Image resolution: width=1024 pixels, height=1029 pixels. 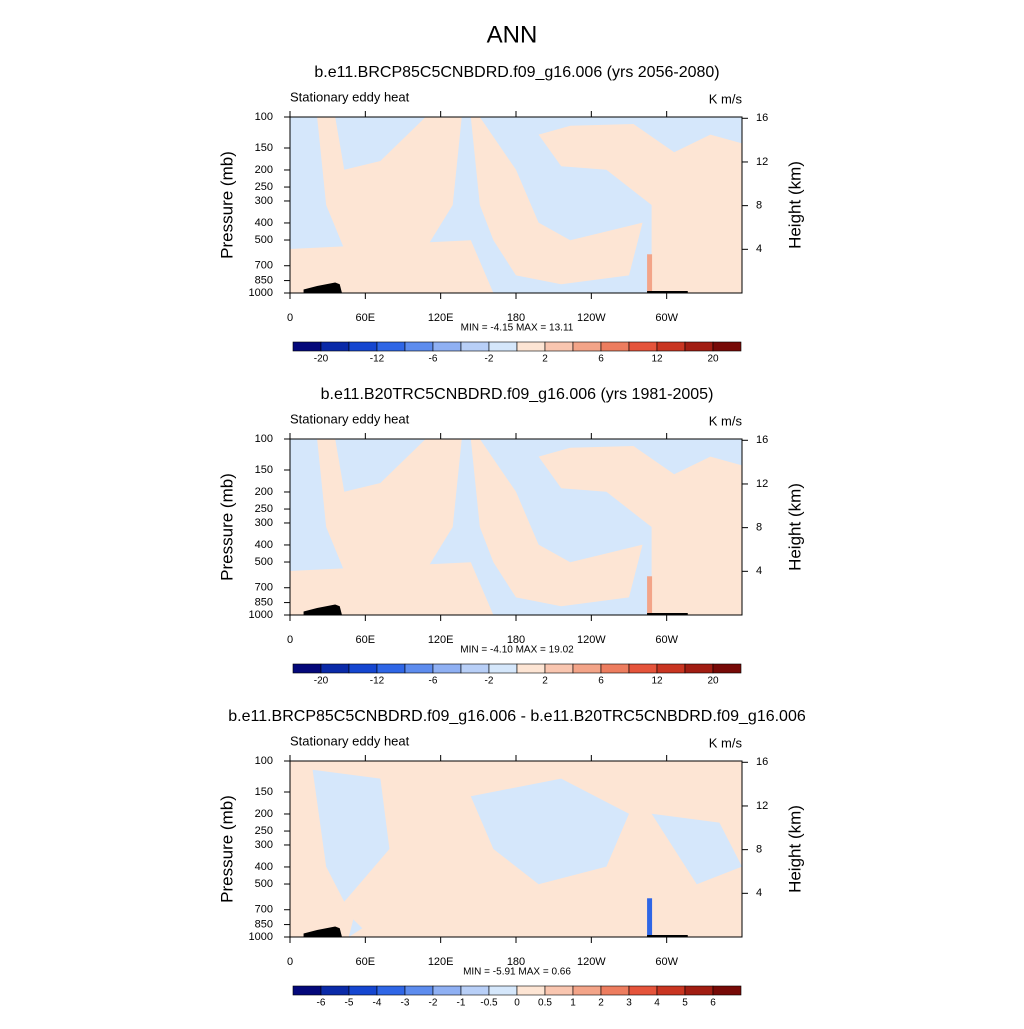 I want to click on colorbar-label: 4, so click(x=657, y=1003).